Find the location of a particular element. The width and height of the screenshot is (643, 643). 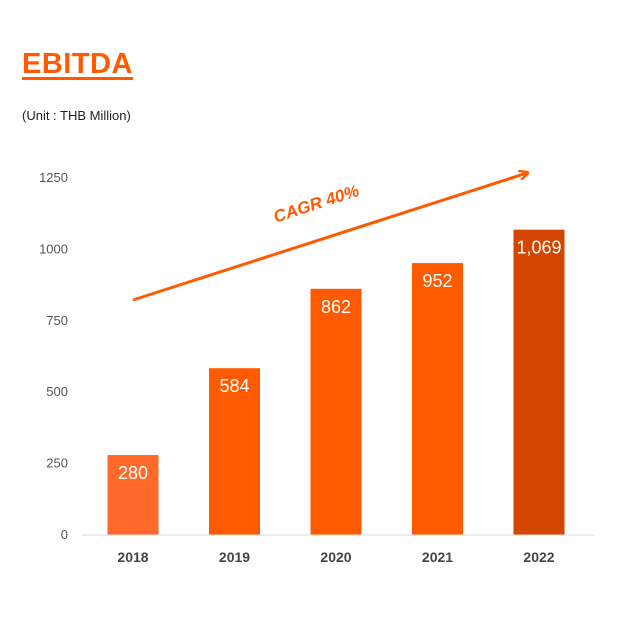

x-tick-label-2018: 2018 is located at coordinates (132, 557).